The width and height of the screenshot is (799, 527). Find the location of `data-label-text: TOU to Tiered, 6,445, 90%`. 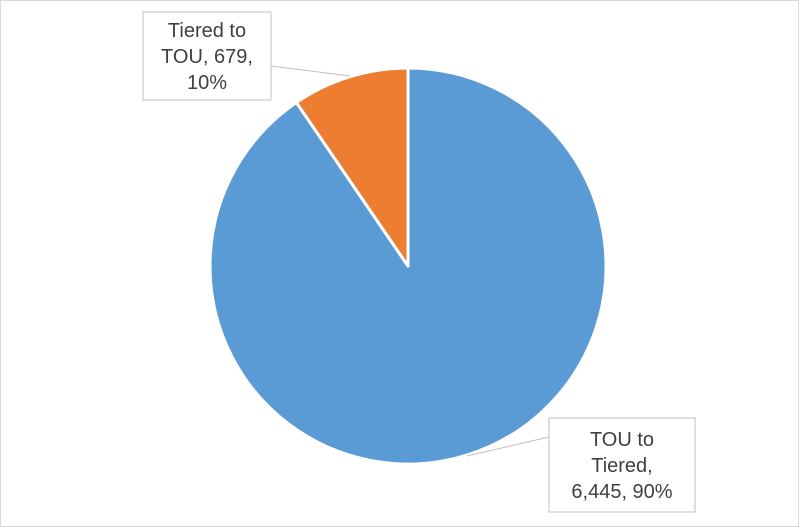

data-label-text: TOU to Tiered, 6,445, 90% is located at coordinates (621, 466).